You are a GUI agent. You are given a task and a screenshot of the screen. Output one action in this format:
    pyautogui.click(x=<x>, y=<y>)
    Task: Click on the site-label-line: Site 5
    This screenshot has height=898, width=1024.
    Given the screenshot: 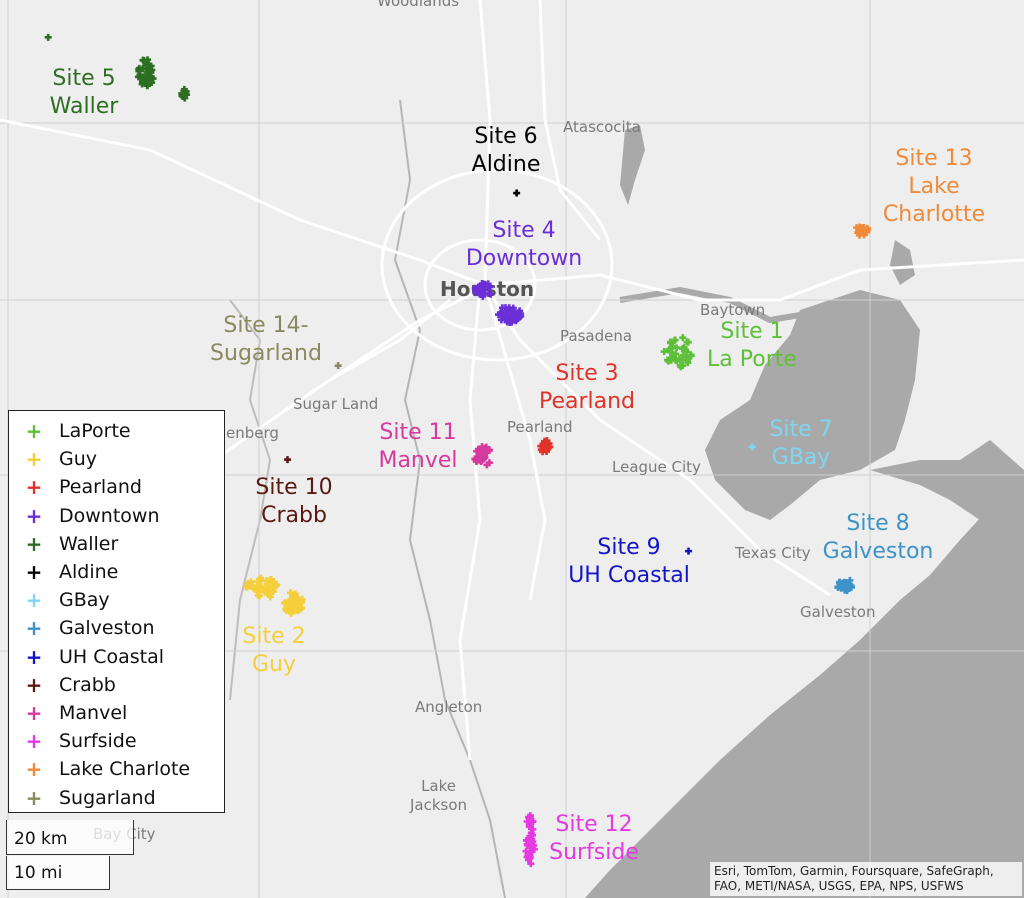 What is the action you would take?
    pyautogui.click(x=84, y=78)
    